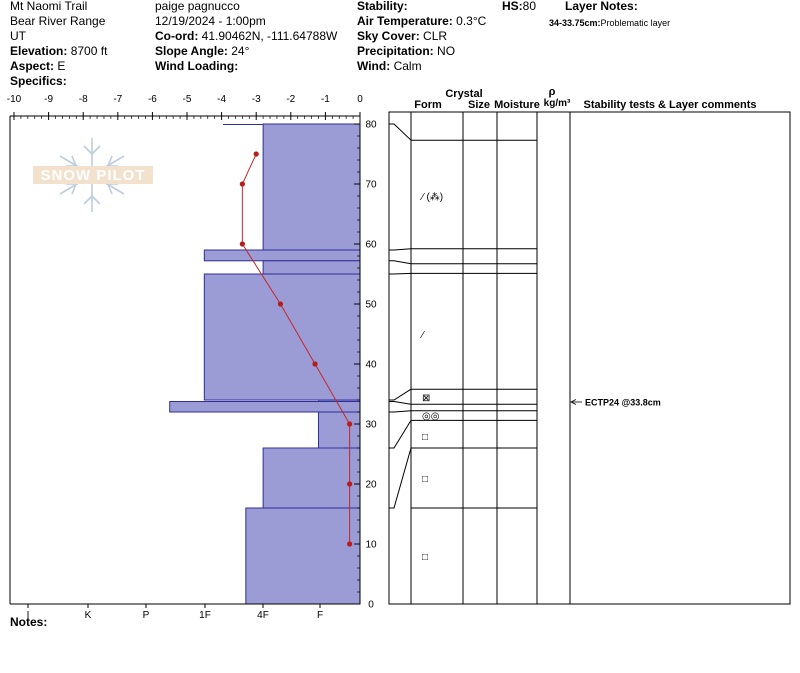  What do you see at coordinates (371, 305) in the screenshot?
I see `height-tick-label: 50` at bounding box center [371, 305].